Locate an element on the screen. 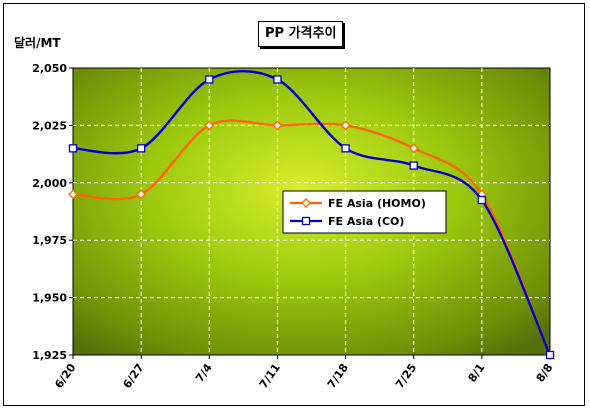 Image resolution: width=590 pixels, height=411 pixels. x-tick-label: 8/1 is located at coordinates (477, 372).